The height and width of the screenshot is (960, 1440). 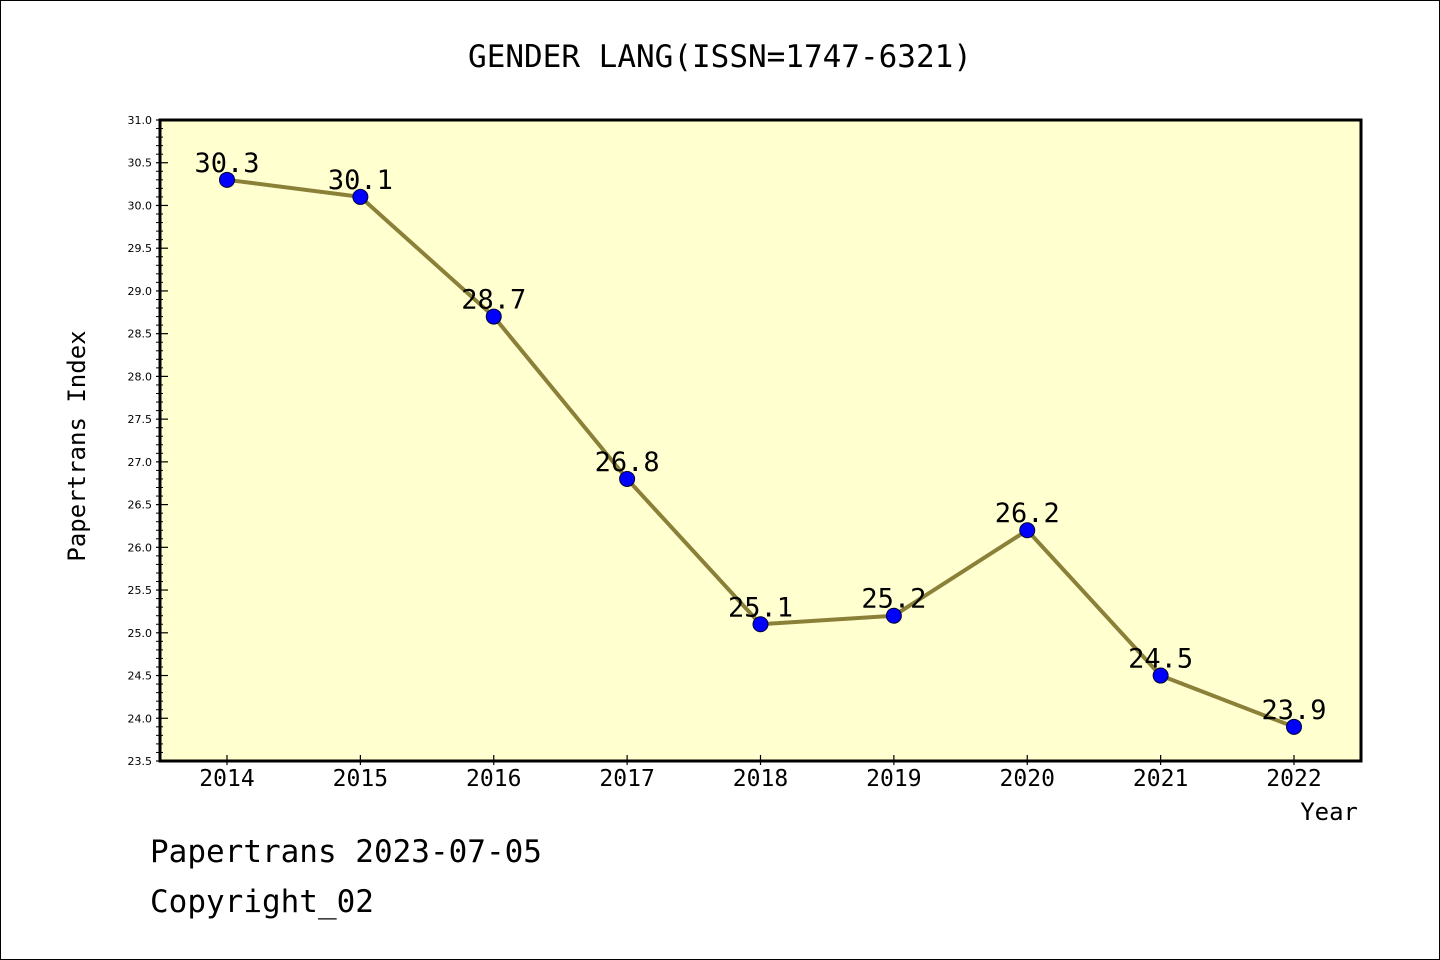 What do you see at coordinates (1027, 513) in the screenshot?
I see `data-label: 26.2` at bounding box center [1027, 513].